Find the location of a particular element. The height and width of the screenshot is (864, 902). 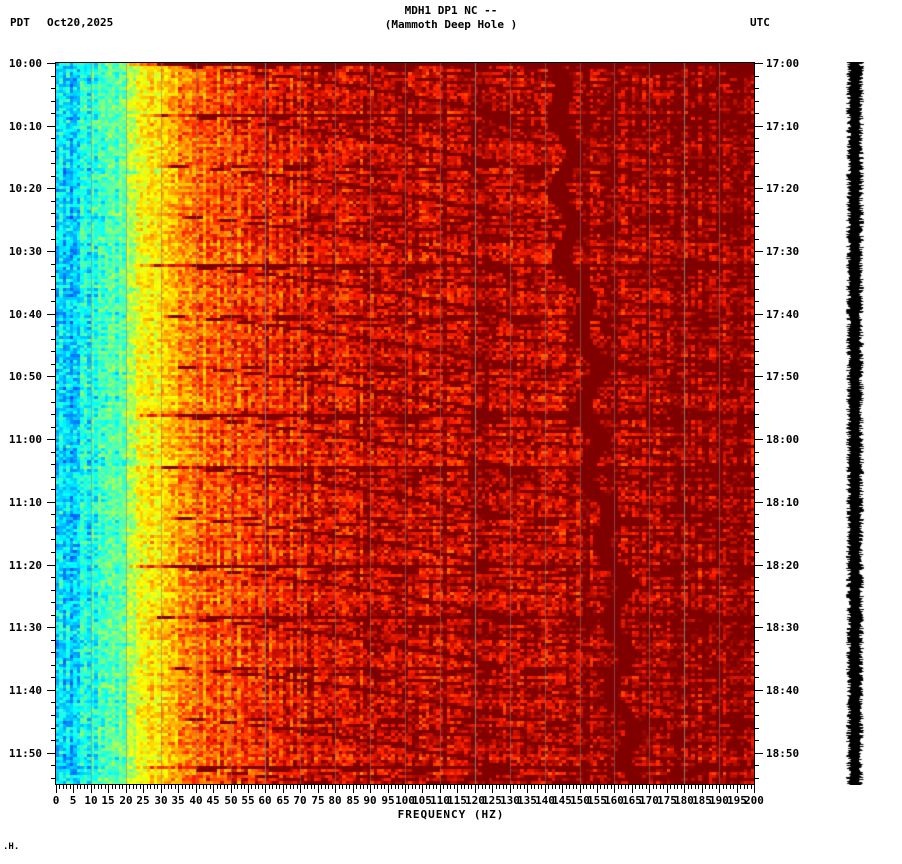

time-label-pdt: 11:50 is located at coordinates (25, 753).